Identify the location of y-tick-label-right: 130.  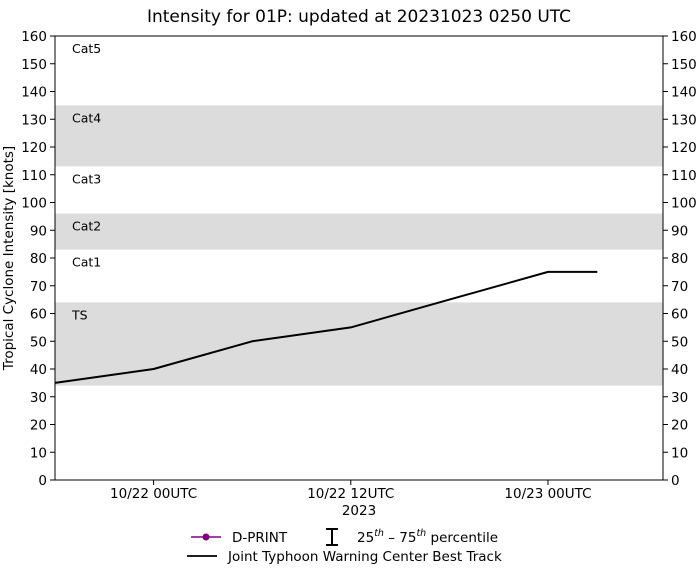
(684, 120).